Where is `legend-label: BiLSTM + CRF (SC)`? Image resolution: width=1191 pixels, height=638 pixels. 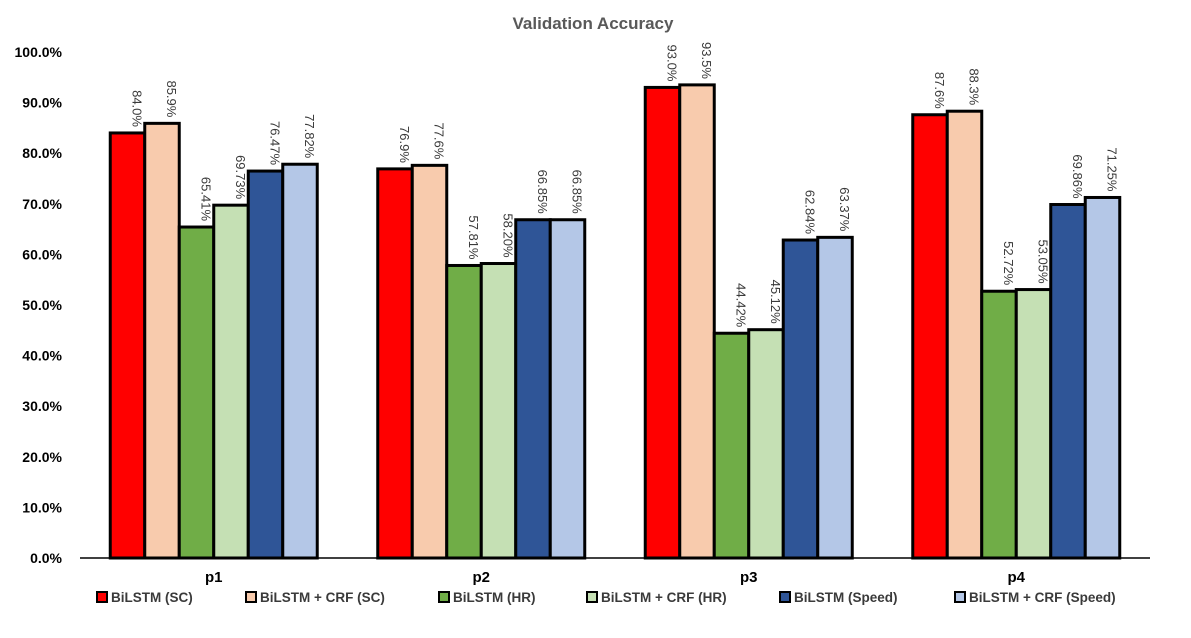
legend-label: BiLSTM + CRF (SC) is located at coordinates (322, 597).